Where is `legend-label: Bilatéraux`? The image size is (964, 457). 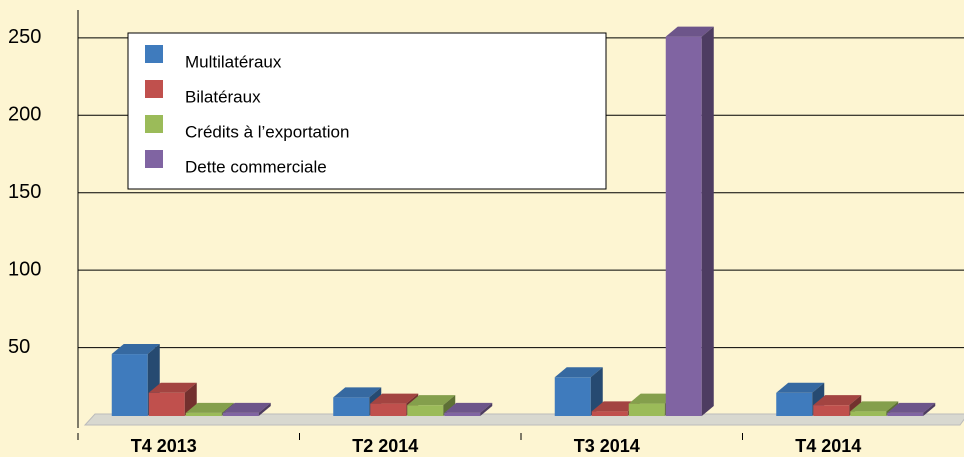 legend-label: Bilatéraux is located at coordinates (223, 96).